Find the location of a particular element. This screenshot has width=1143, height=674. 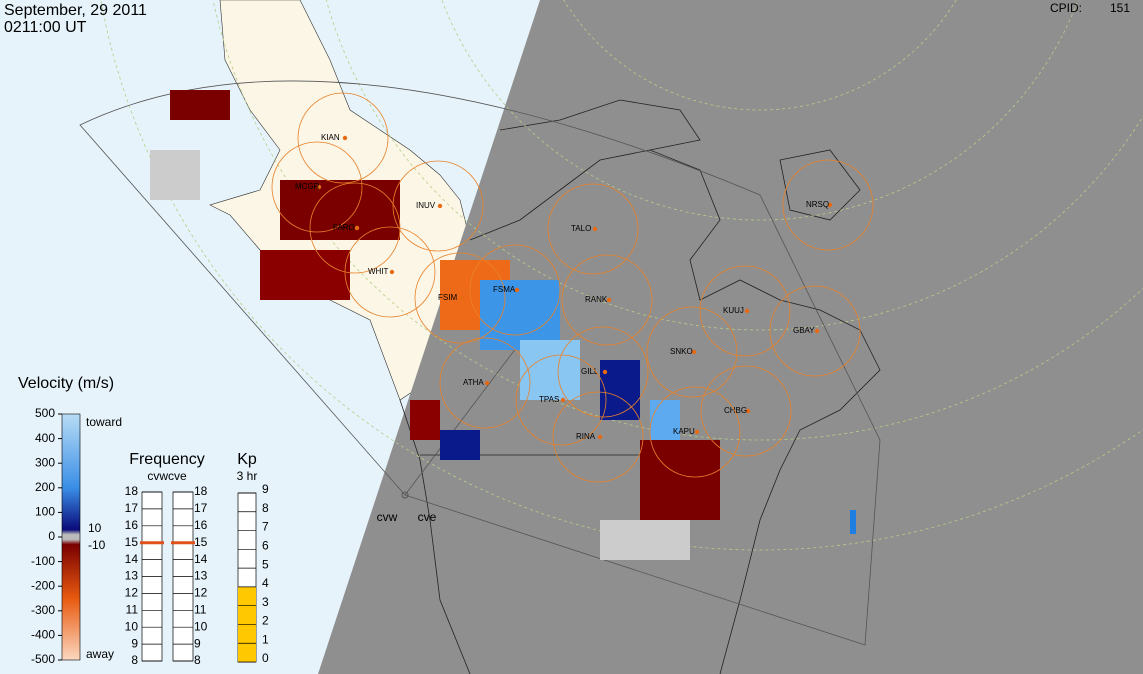

velocity-title: Velocity (m/s) is located at coordinates (66, 383).